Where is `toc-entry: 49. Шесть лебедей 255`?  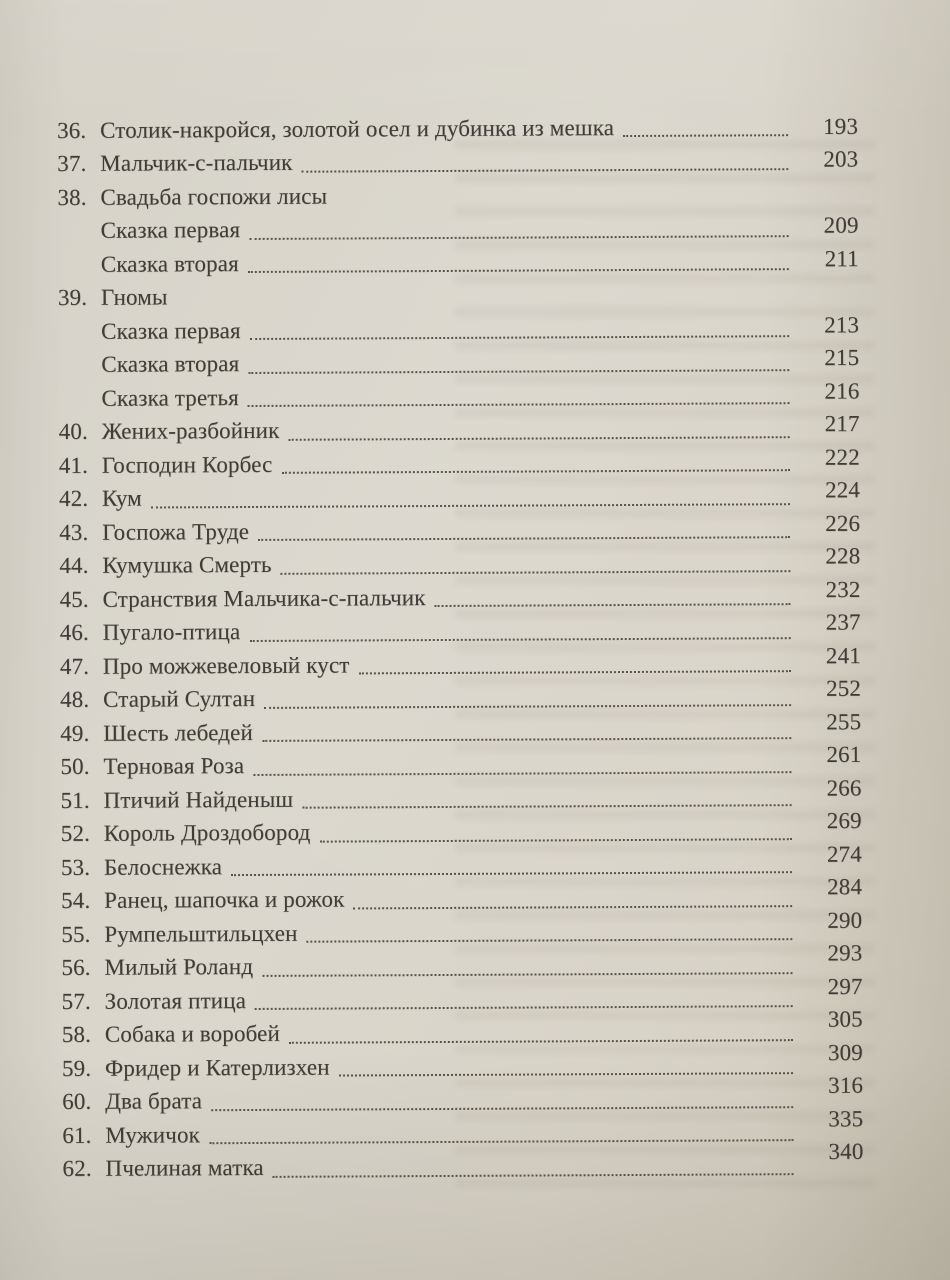 toc-entry: 49. Шесть лебедей 255 is located at coordinates (460, 730).